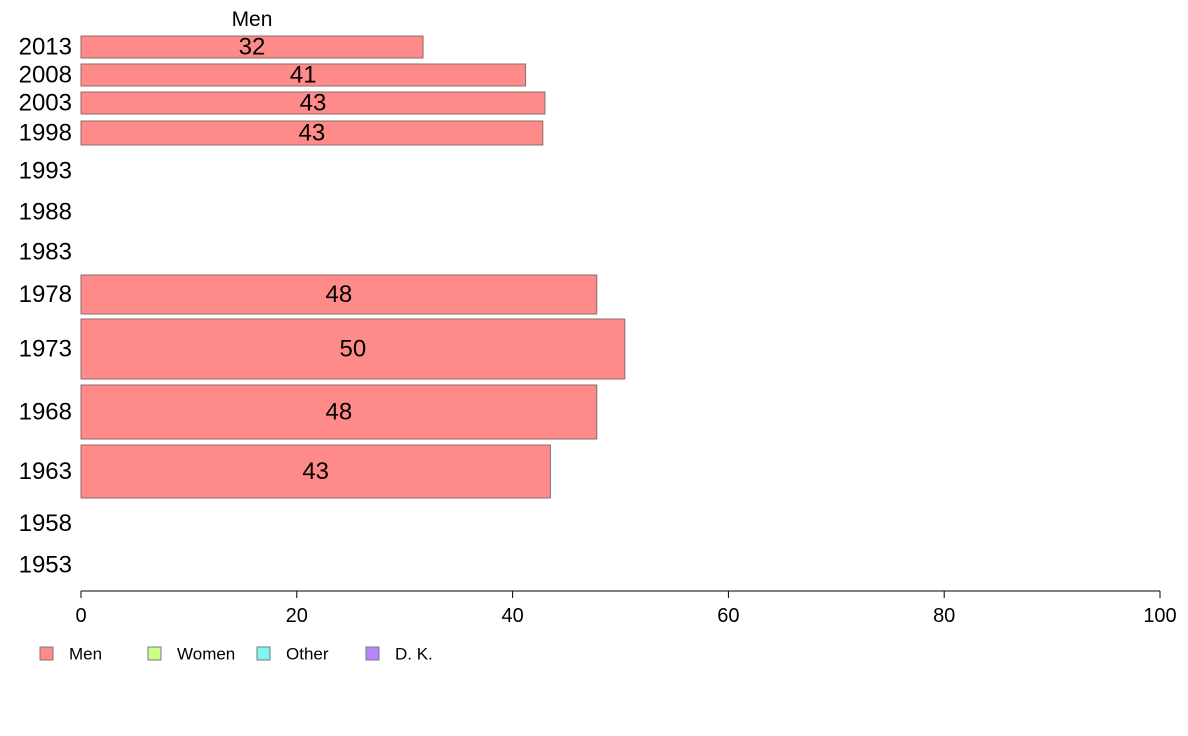 Image resolution: width=1188 pixels, height=736 pixels. I want to click on bar-value-label-2013: 32, so click(252, 47).